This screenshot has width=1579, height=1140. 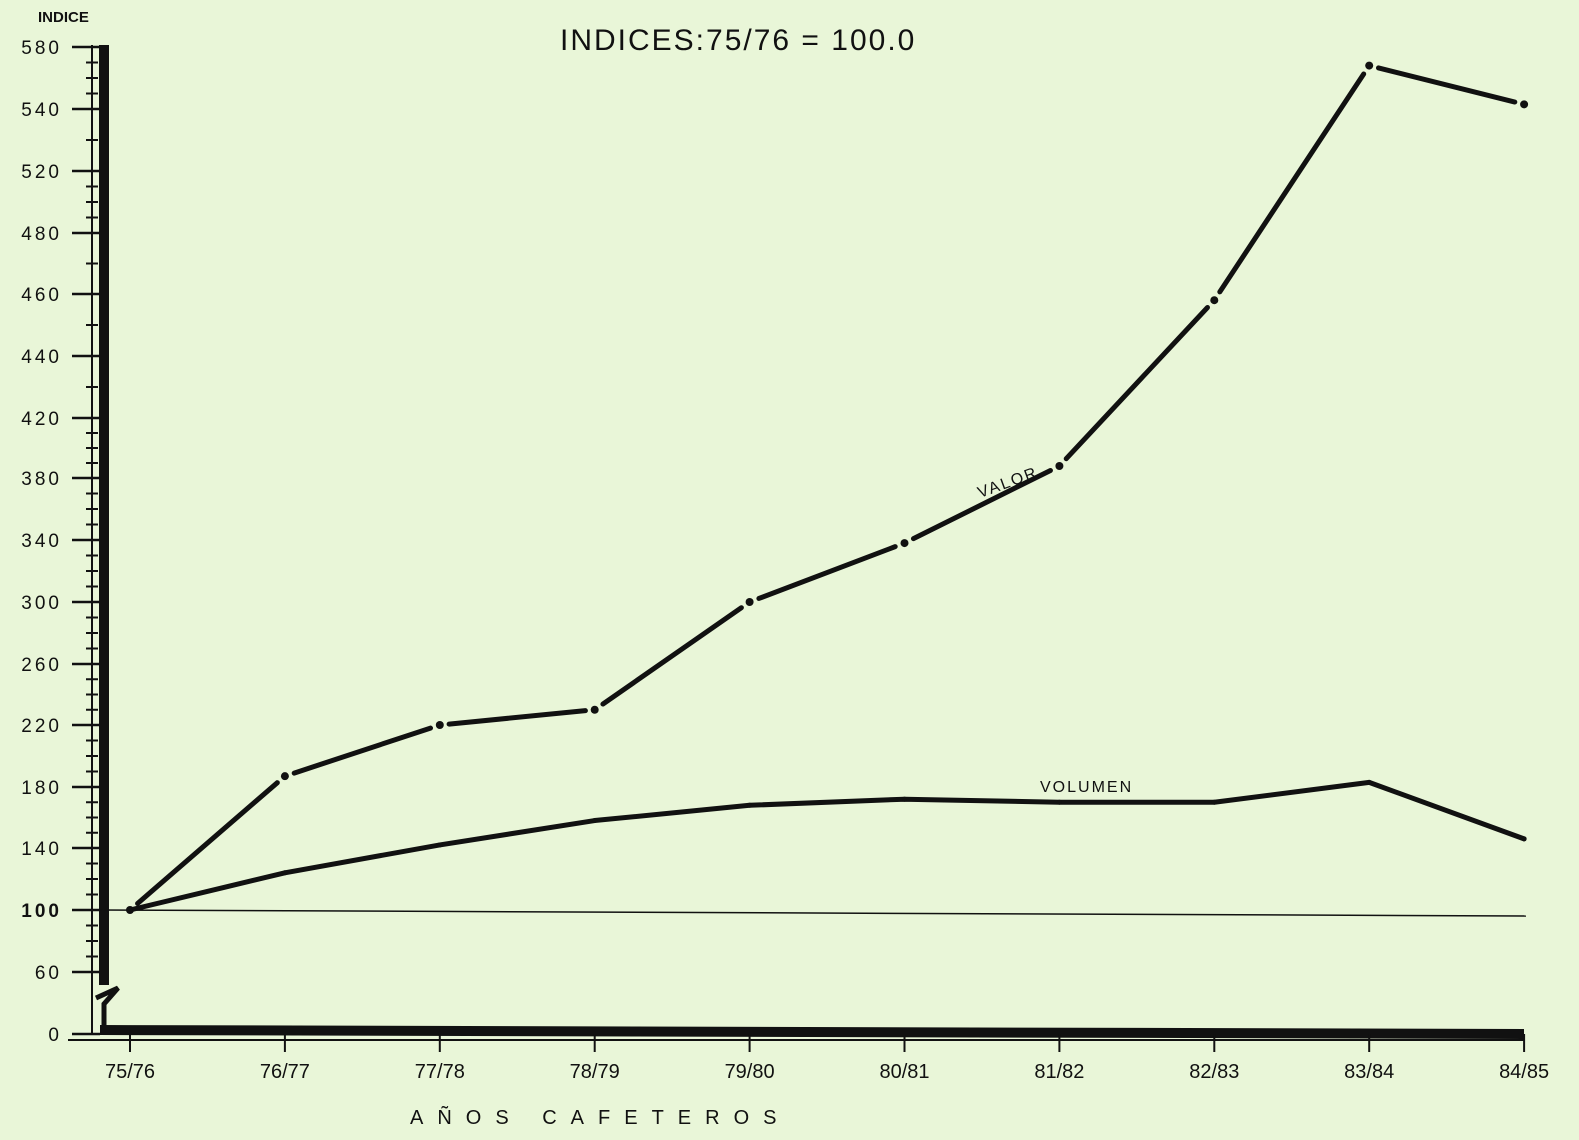 I want to click on x-tick-label: 81/82, so click(x=1059, y=1072).